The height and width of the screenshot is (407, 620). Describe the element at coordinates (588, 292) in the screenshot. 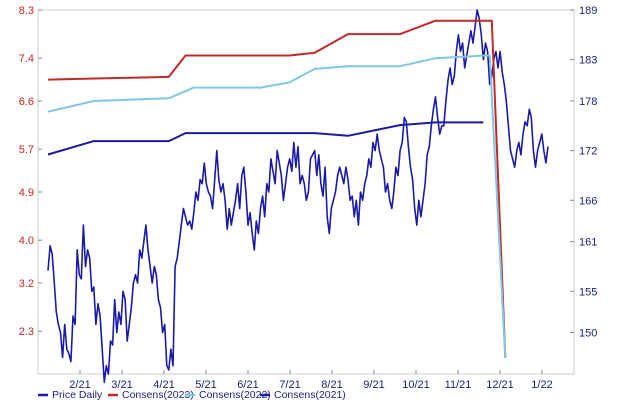

I see `right-tick-label: 155` at that location.